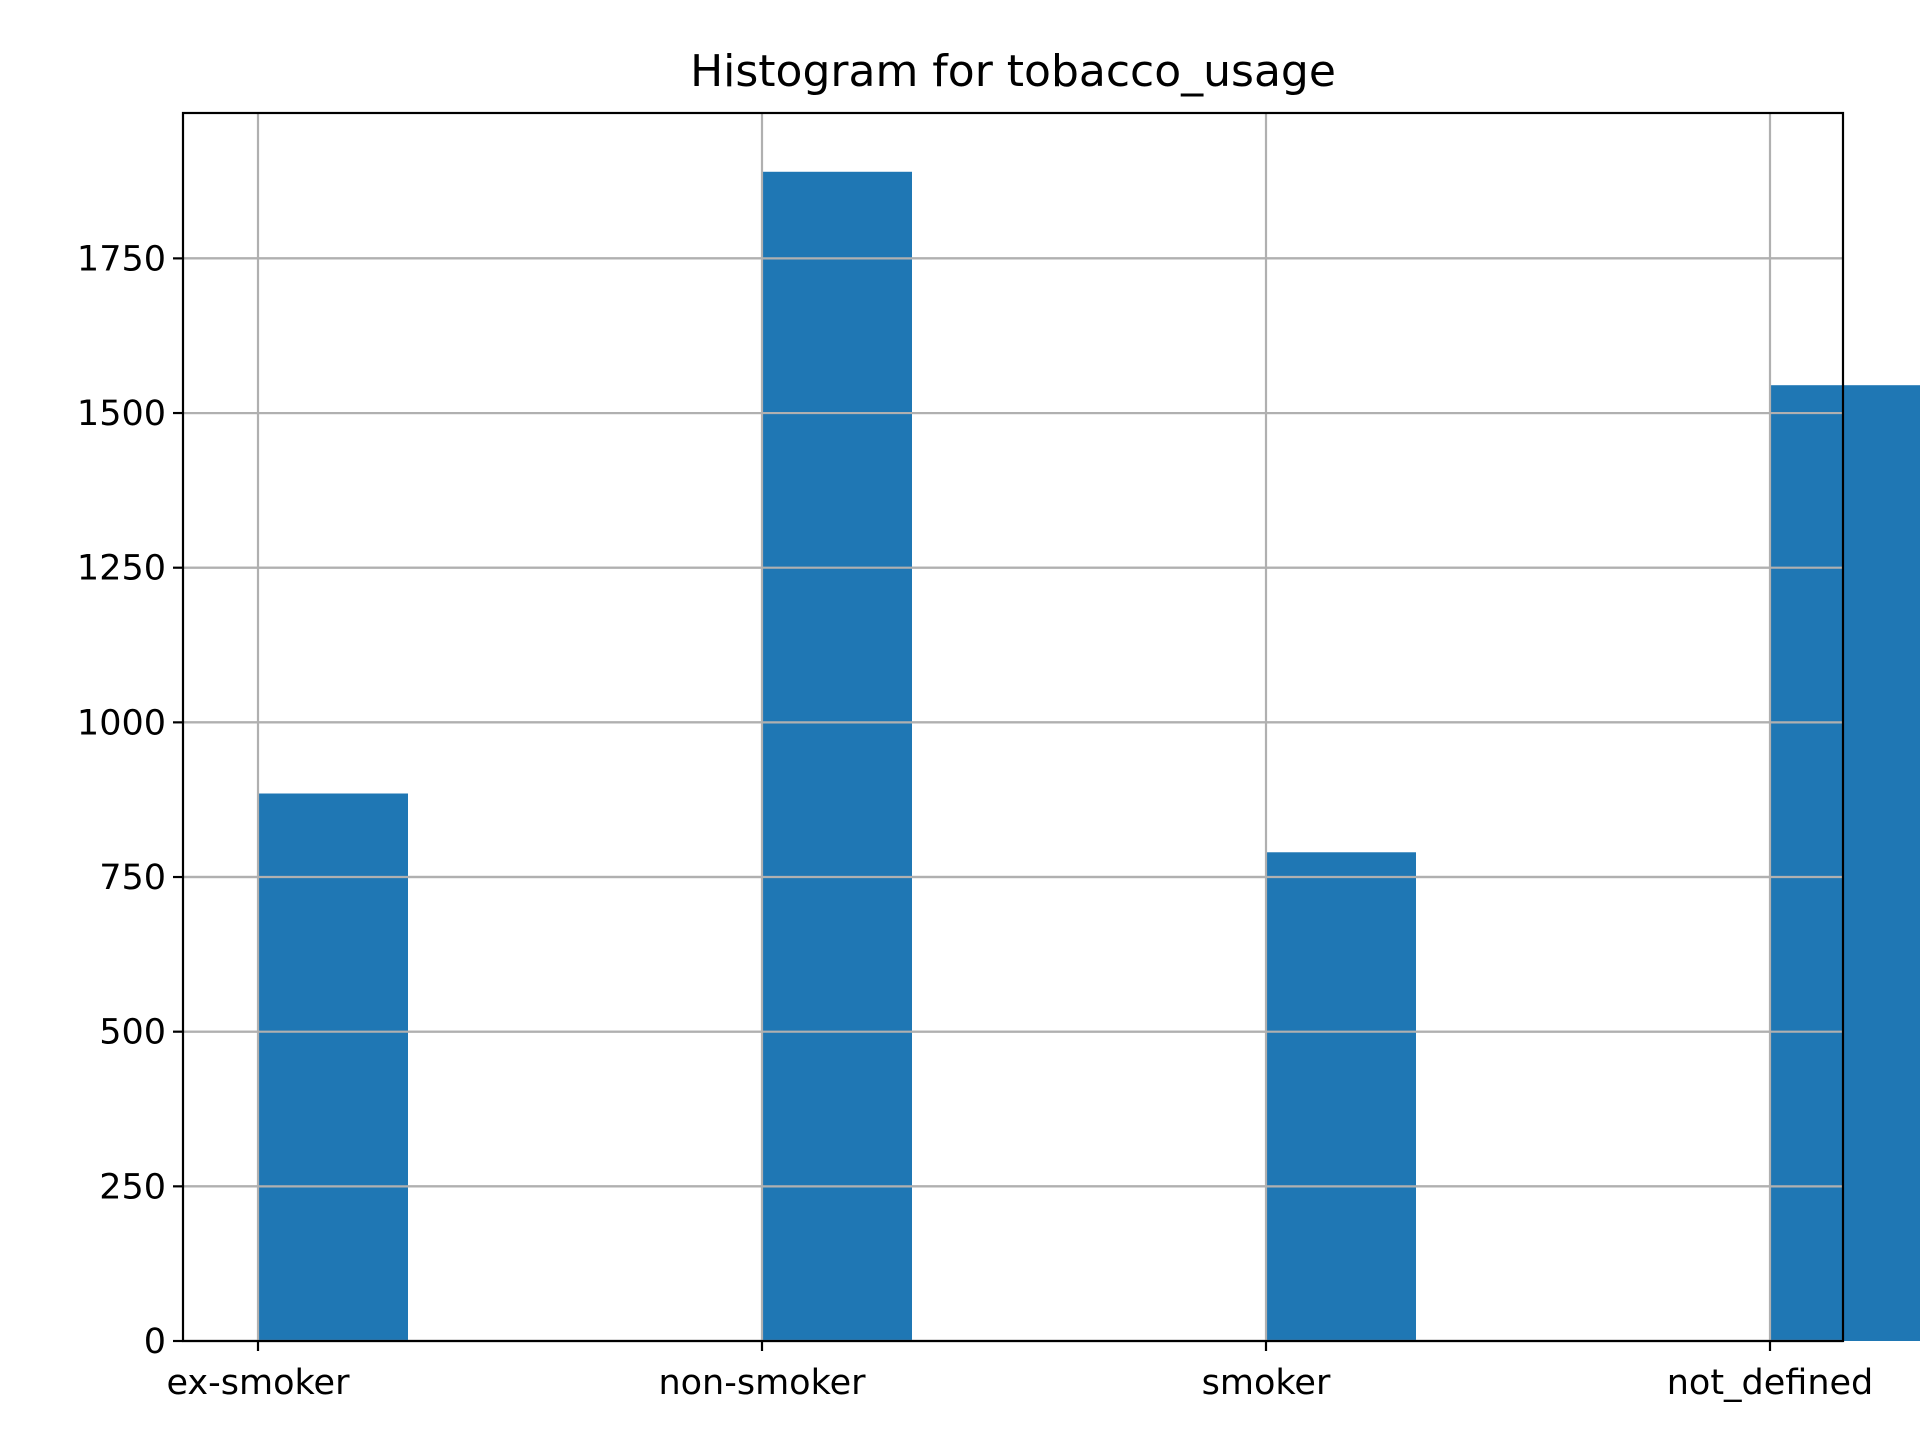 The height and width of the screenshot is (1440, 1920). I want to click on y-tick-label: 1000, so click(121, 723).